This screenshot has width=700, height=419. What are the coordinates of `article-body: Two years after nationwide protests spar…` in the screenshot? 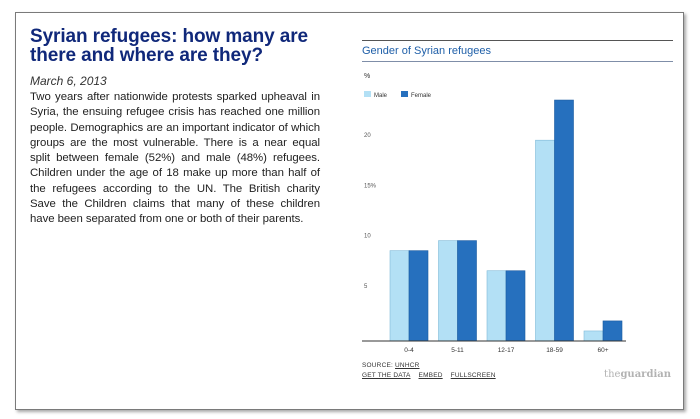 It's located at (175, 158).